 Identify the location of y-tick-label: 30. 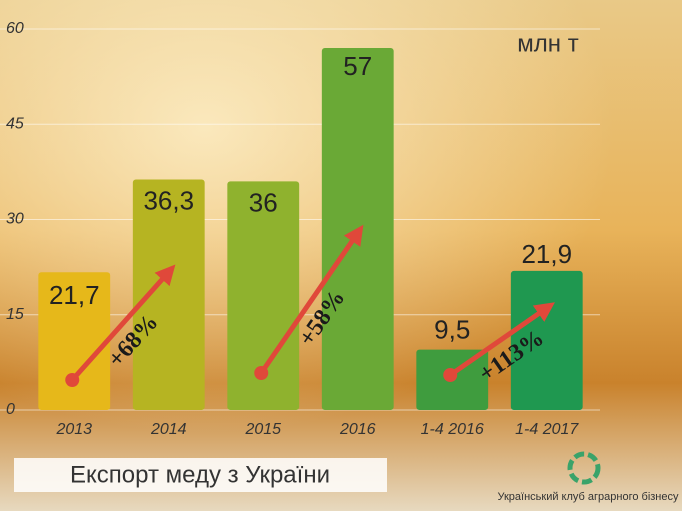
(15, 219).